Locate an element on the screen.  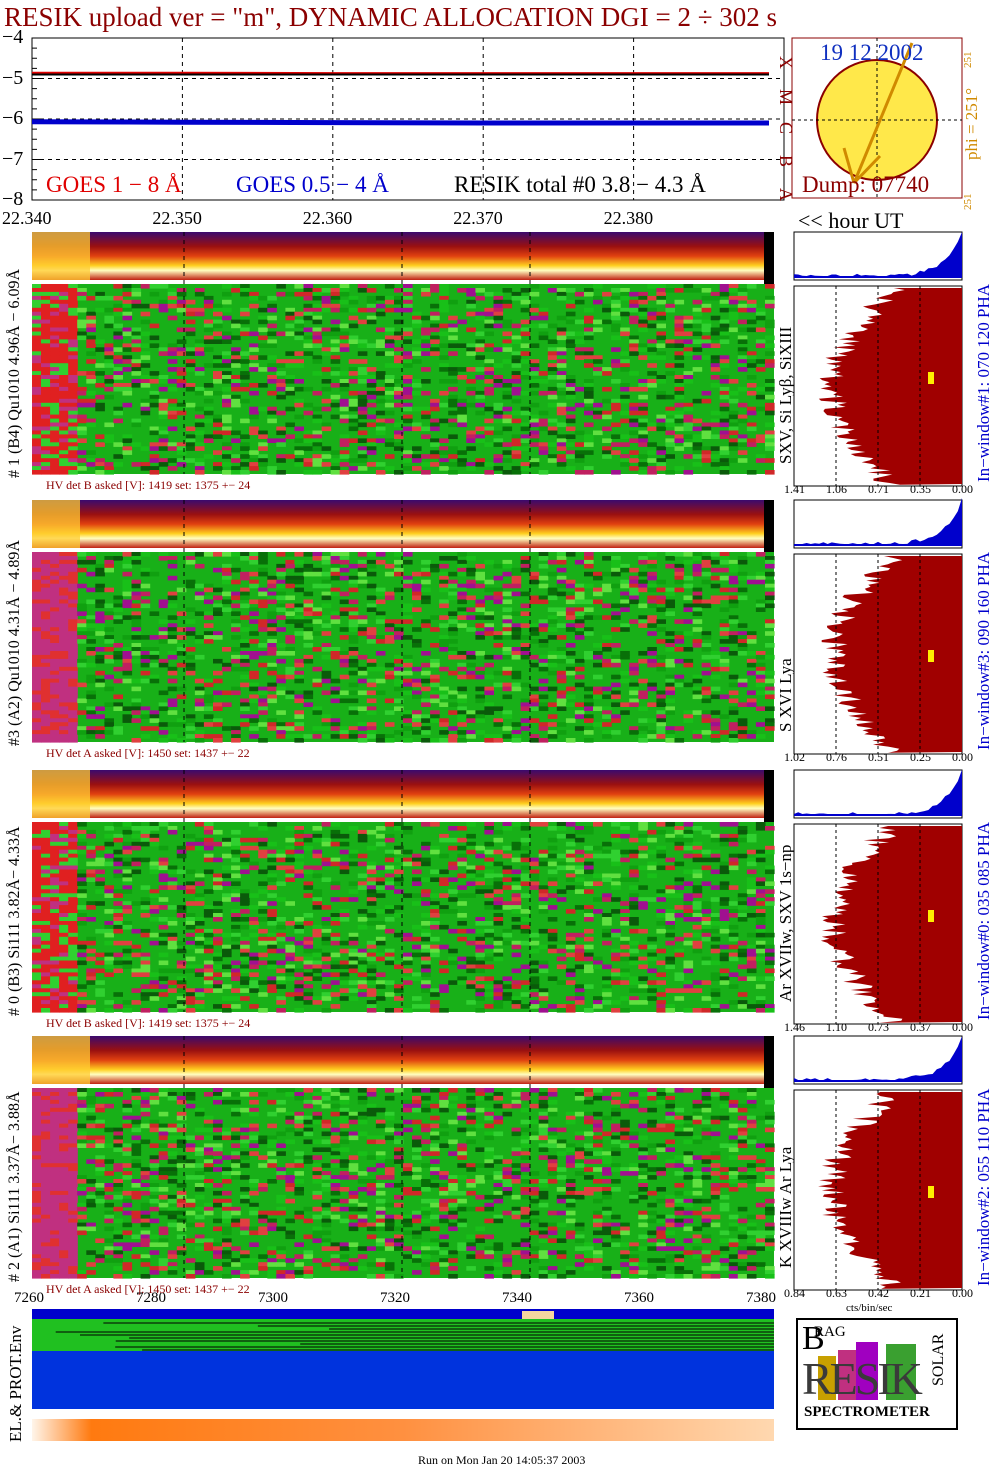
panel-0-spectrogram is located at coordinates (403, 363).